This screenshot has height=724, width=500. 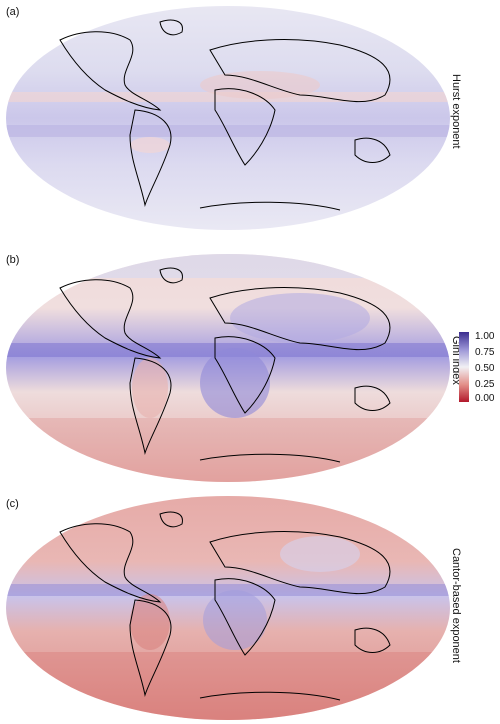 What do you see at coordinates (456, 111) in the screenshot?
I see `panel-side-label: Hurst exponent` at bounding box center [456, 111].